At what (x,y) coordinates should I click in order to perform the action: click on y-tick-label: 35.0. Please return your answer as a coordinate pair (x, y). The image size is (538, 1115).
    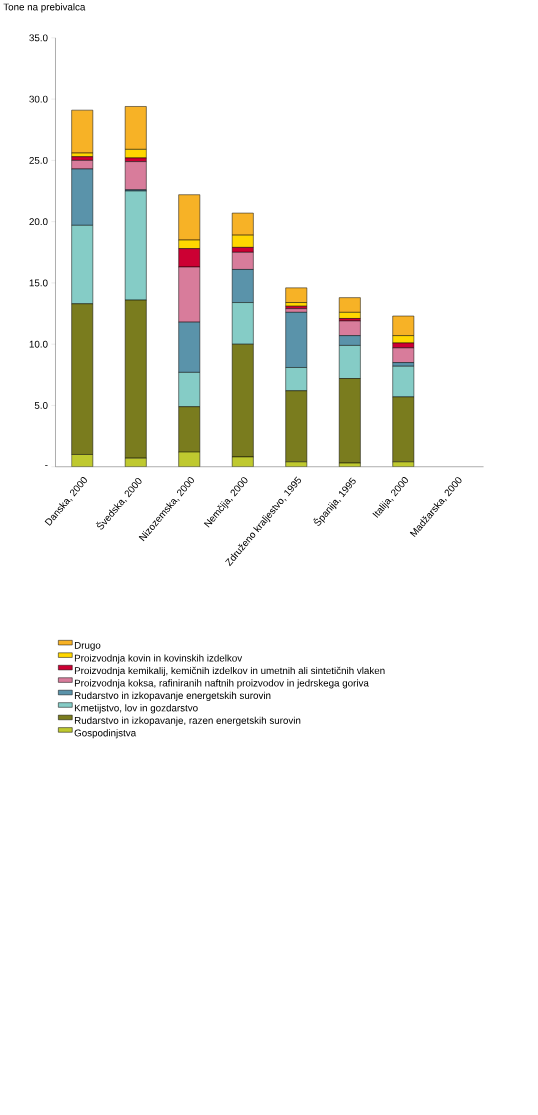
    Looking at the image, I should click on (38, 38).